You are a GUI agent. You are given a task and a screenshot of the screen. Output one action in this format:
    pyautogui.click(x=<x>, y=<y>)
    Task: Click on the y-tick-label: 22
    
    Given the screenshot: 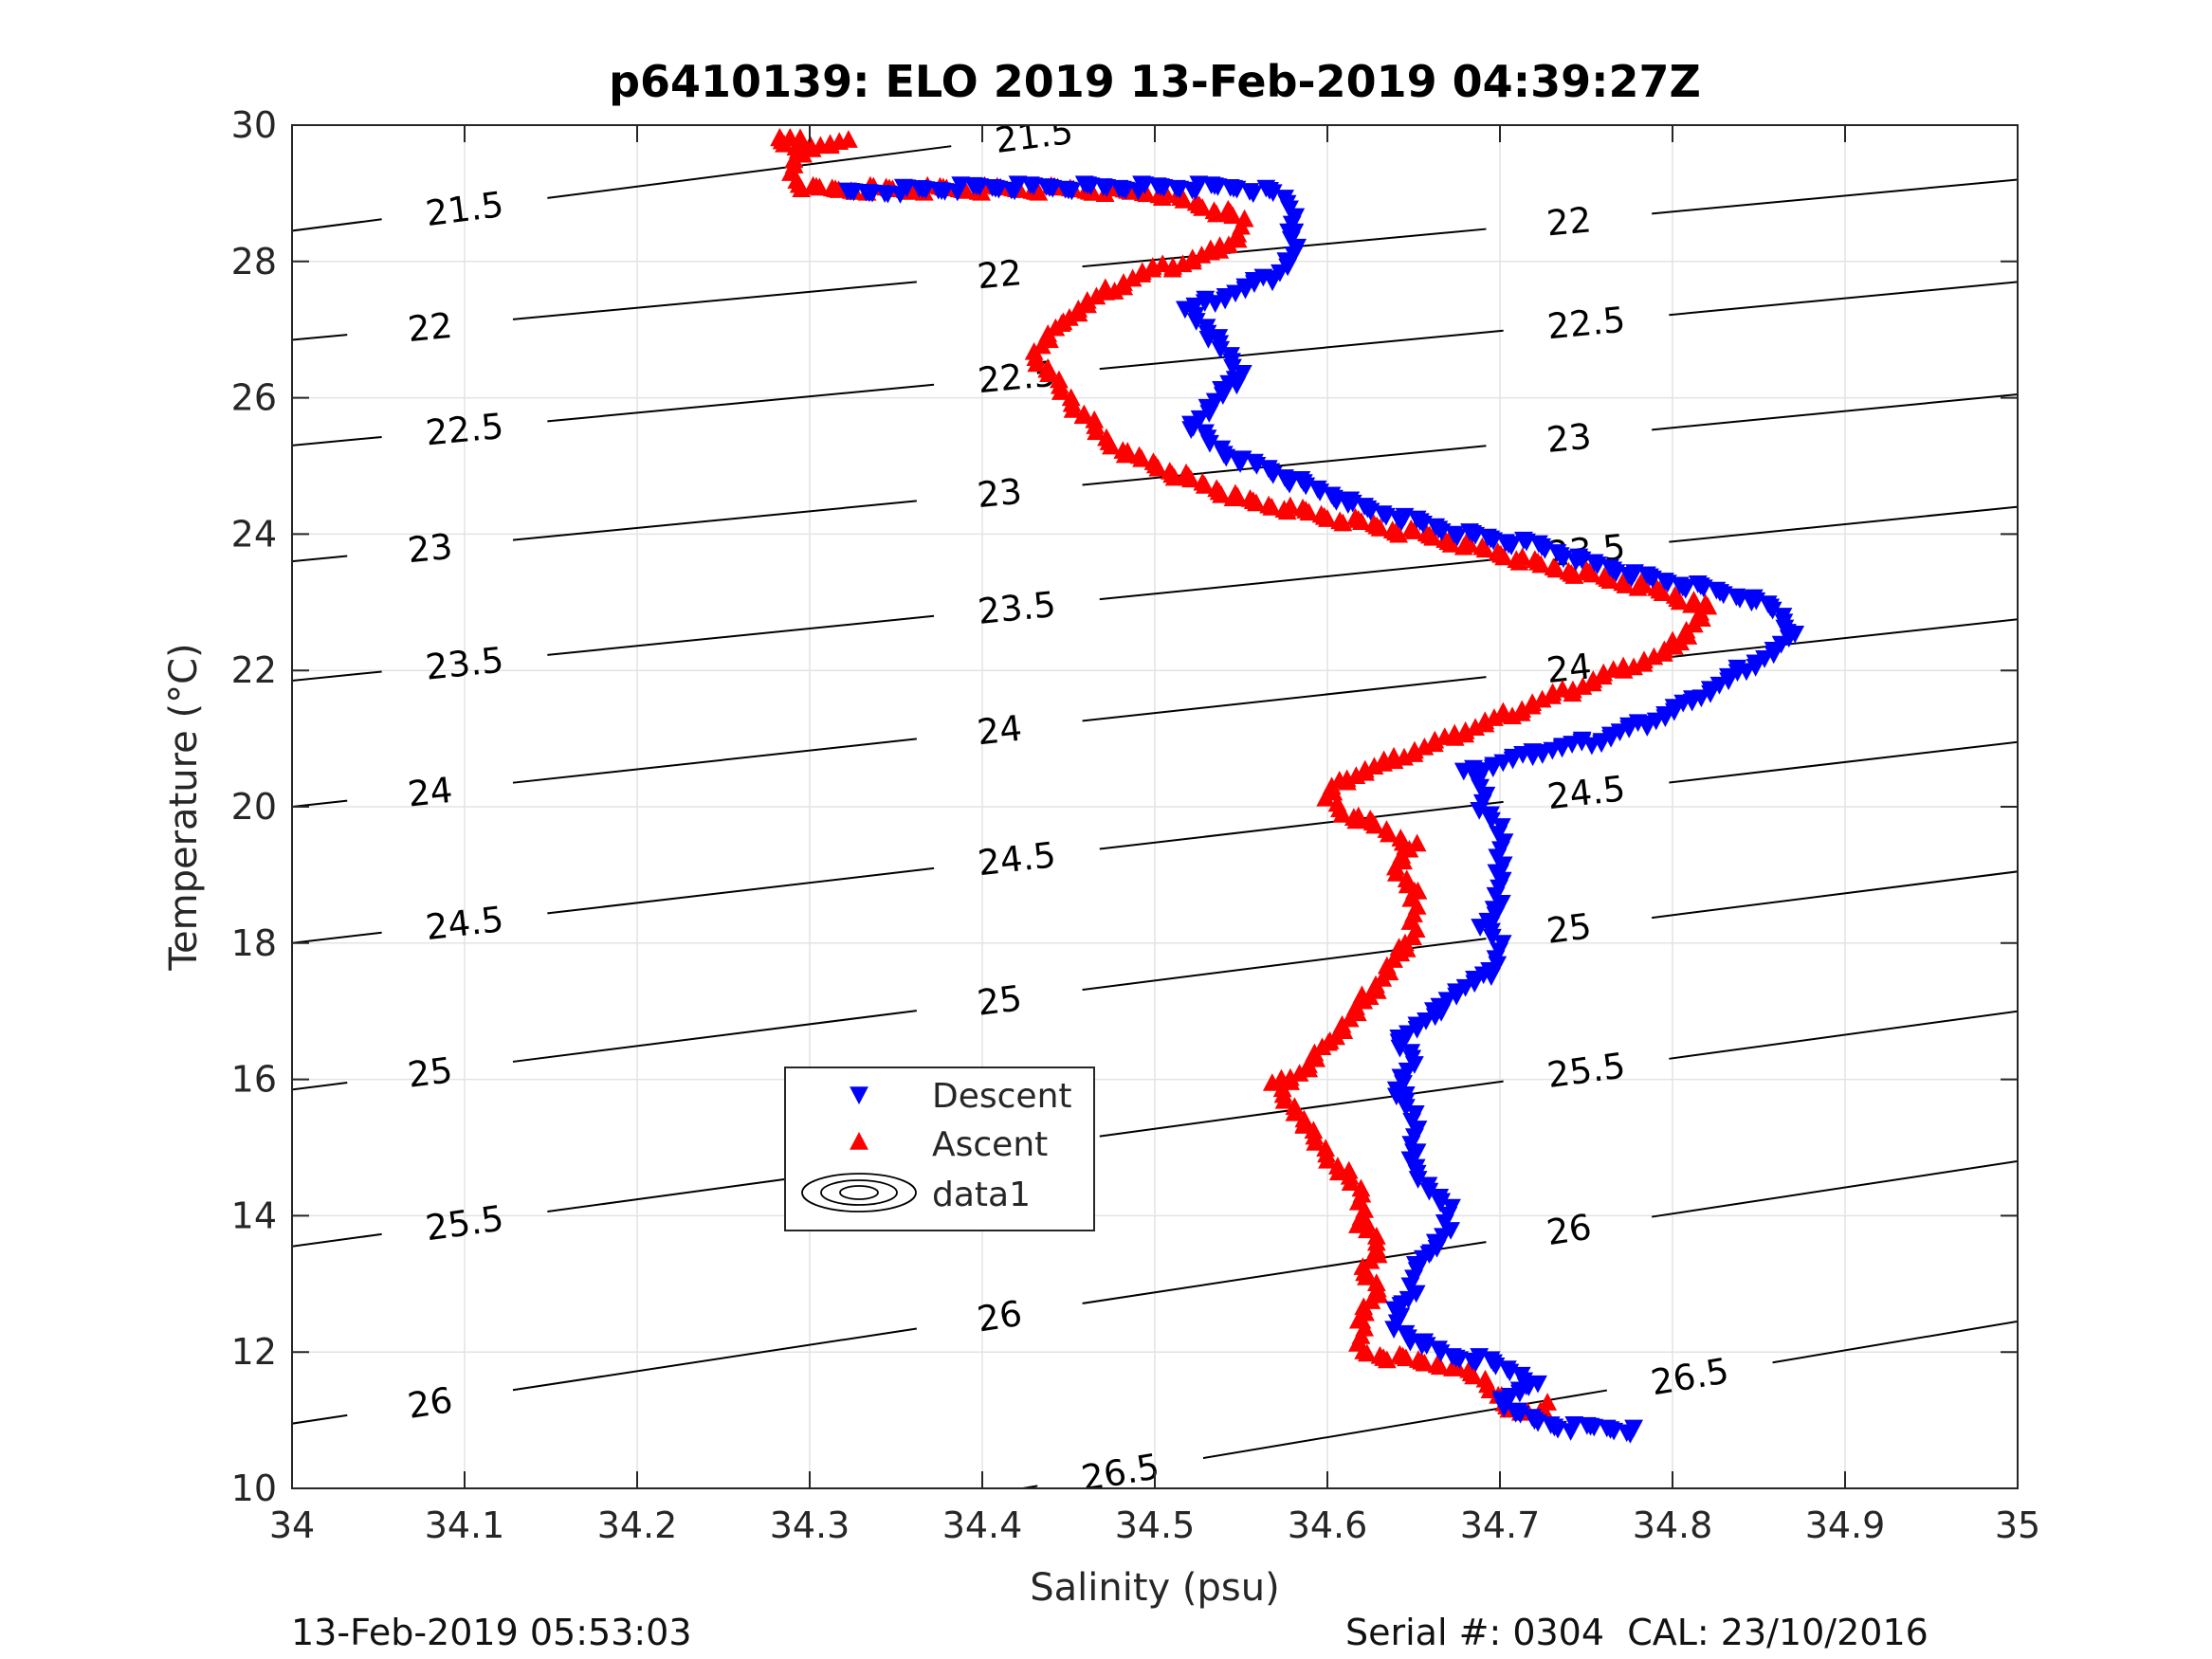 What is the action you would take?
    pyautogui.click(x=254, y=670)
    